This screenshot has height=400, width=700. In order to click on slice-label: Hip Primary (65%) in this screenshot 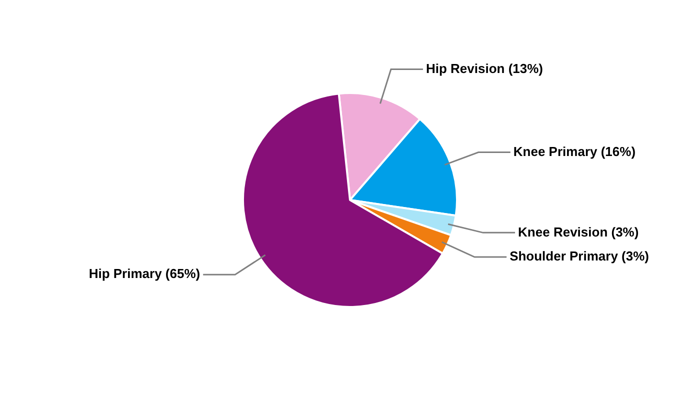, I will do `click(144, 274)`.